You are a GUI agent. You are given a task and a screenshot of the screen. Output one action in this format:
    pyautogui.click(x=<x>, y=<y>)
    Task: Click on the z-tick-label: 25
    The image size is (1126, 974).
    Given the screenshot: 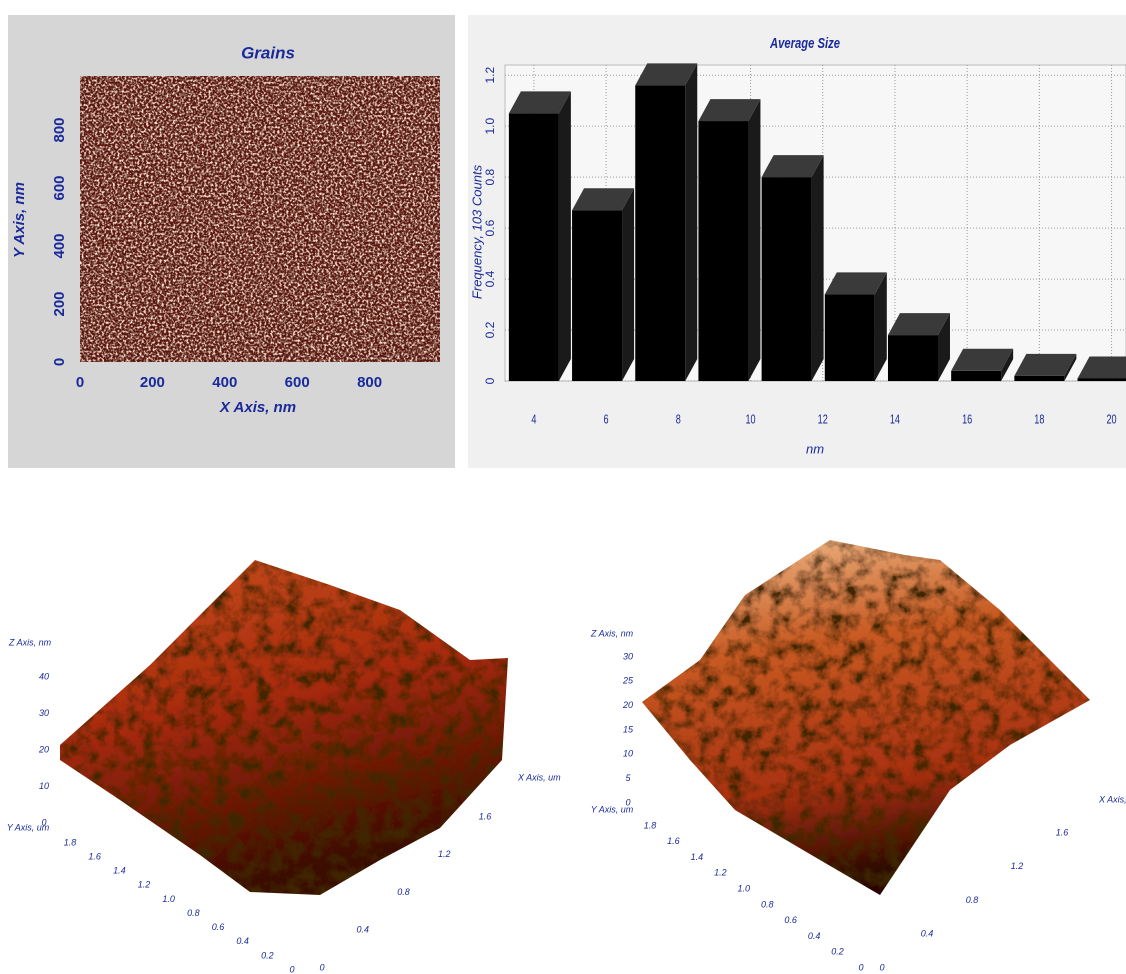 What is the action you would take?
    pyautogui.click(x=628, y=681)
    